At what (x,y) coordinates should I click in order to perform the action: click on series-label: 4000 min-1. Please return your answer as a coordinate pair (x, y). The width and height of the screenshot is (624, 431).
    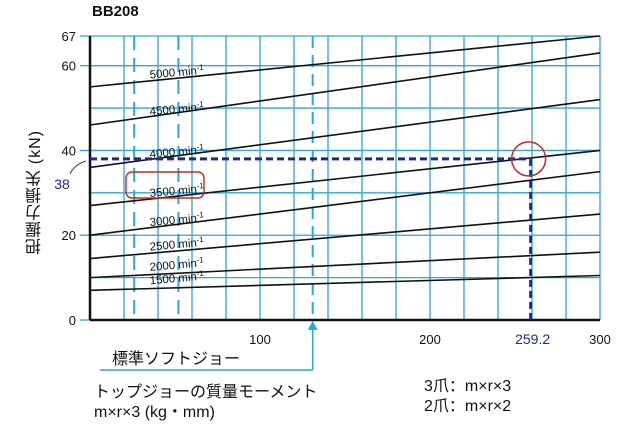
    Looking at the image, I should click on (177, 151).